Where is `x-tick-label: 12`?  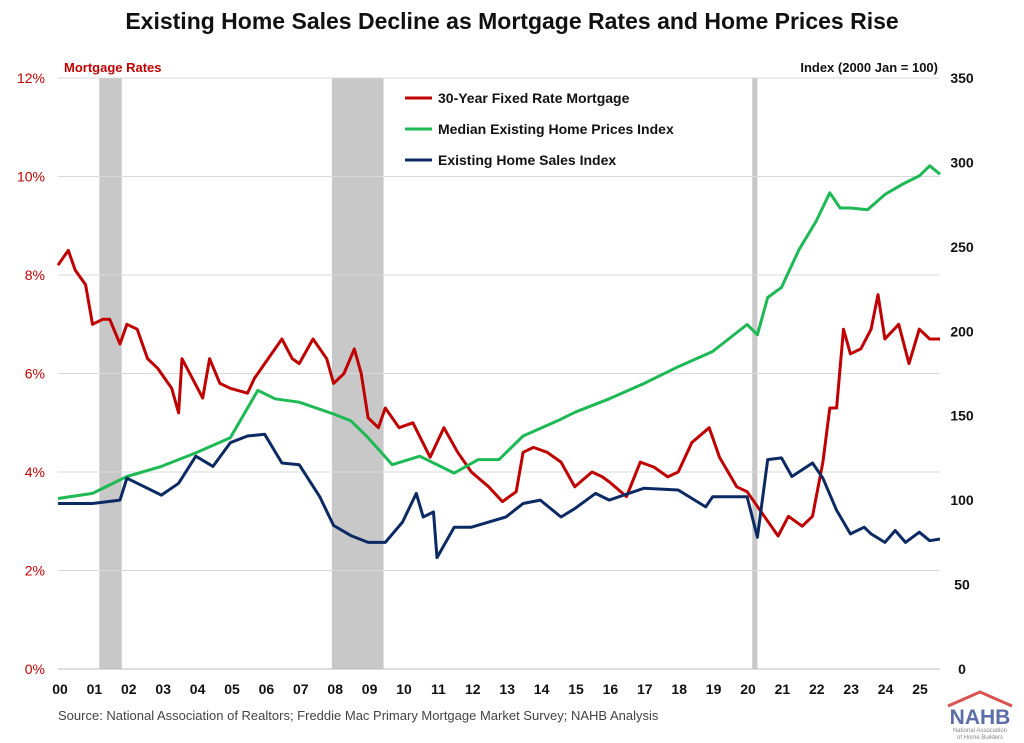 x-tick-label: 12 is located at coordinates (473, 689).